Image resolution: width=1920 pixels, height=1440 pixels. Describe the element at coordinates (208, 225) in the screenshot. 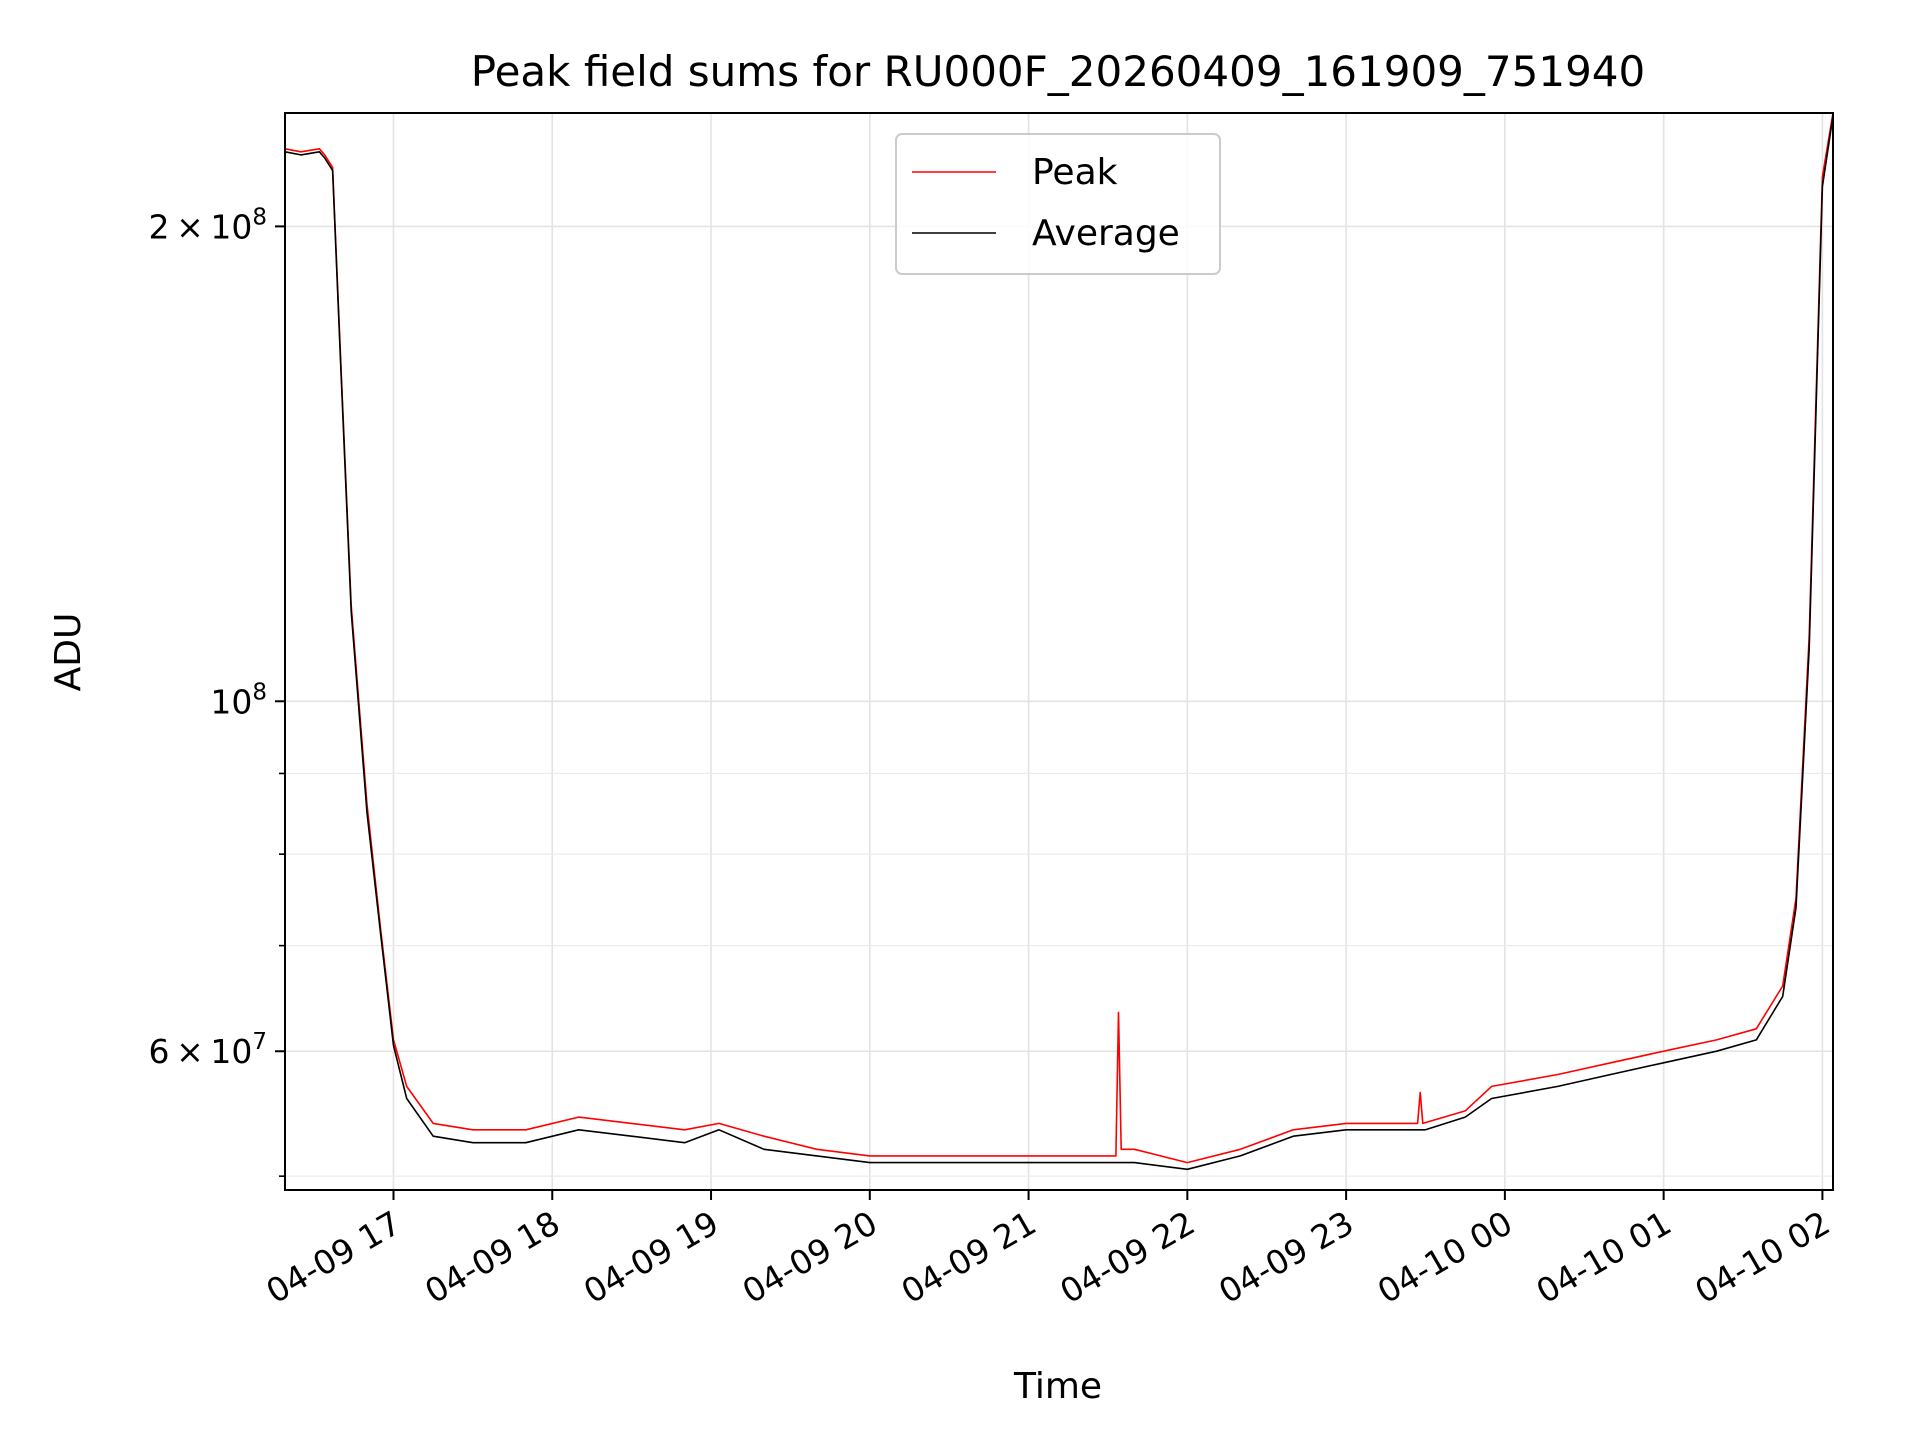

I see `y-tick-label: 2 × 108` at that location.